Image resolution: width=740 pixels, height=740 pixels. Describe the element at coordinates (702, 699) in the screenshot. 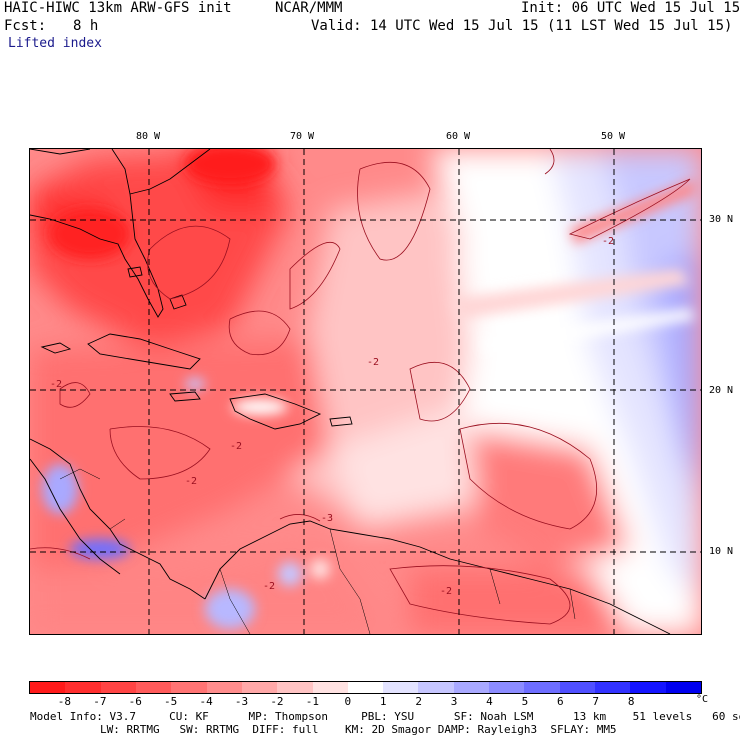

I see `colorbar-unit: °C` at that location.